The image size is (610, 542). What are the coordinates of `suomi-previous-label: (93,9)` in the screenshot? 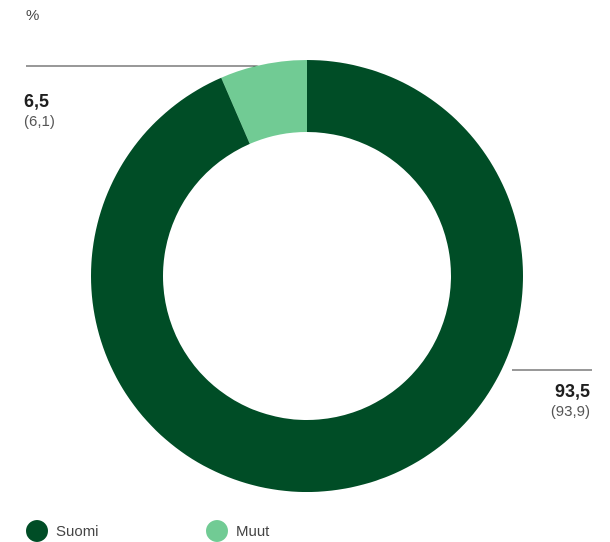 It's located at (570, 411).